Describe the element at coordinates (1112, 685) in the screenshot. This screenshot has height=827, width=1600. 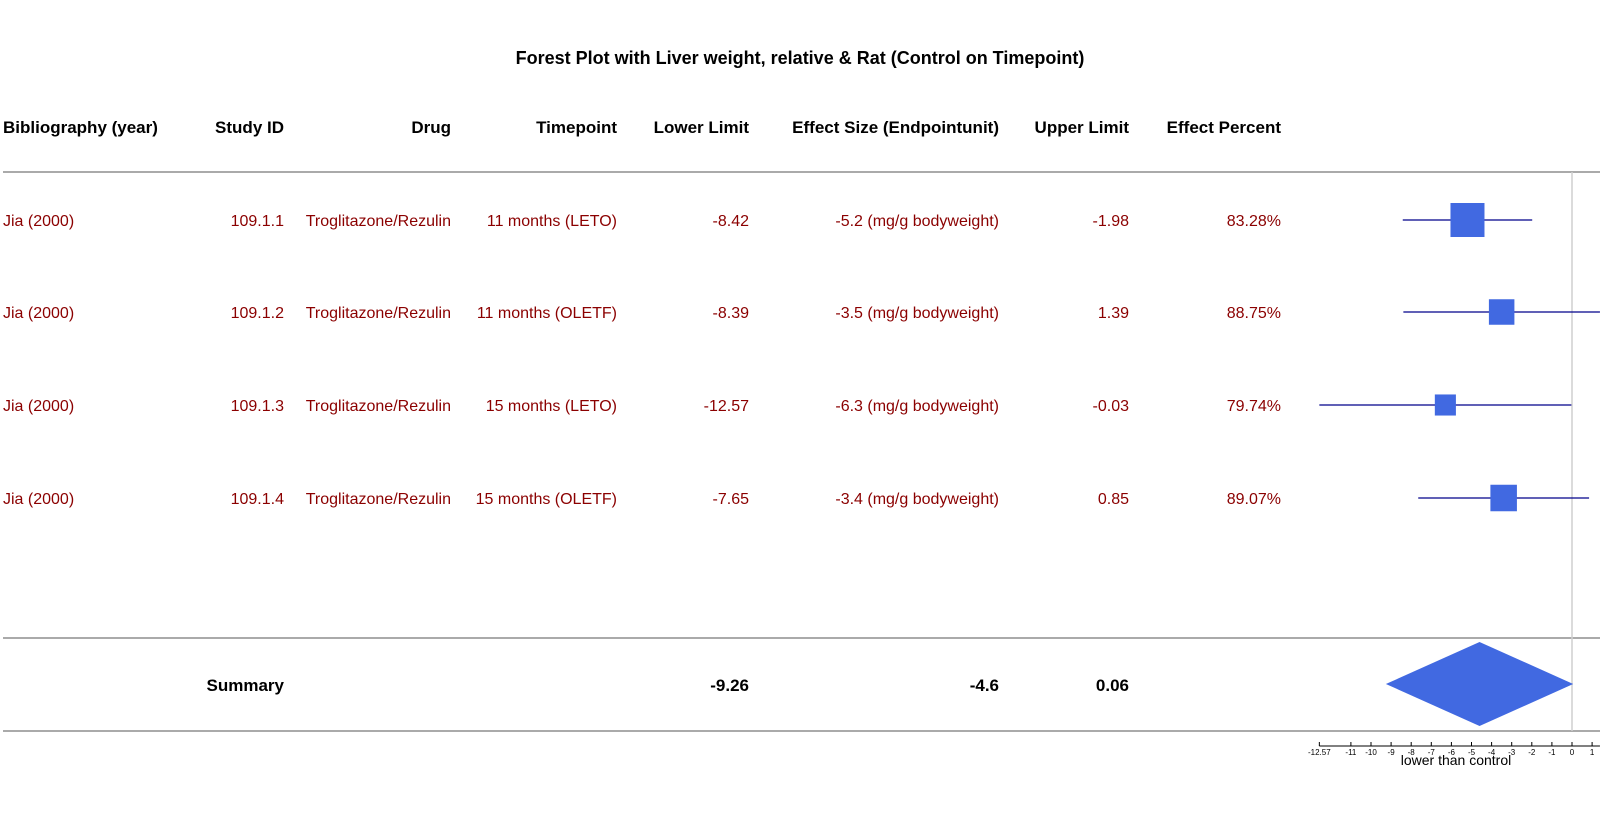
I see `summary-upper-limit: 0.06` at that location.